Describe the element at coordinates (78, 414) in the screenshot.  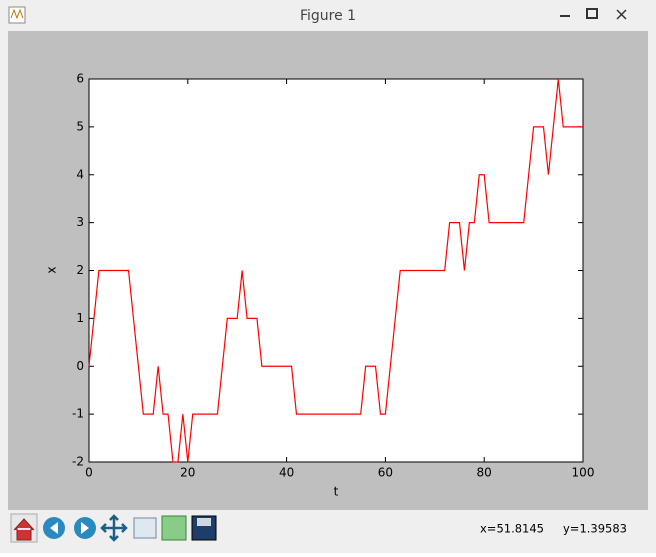
I see `y-tick-label: -1` at that location.